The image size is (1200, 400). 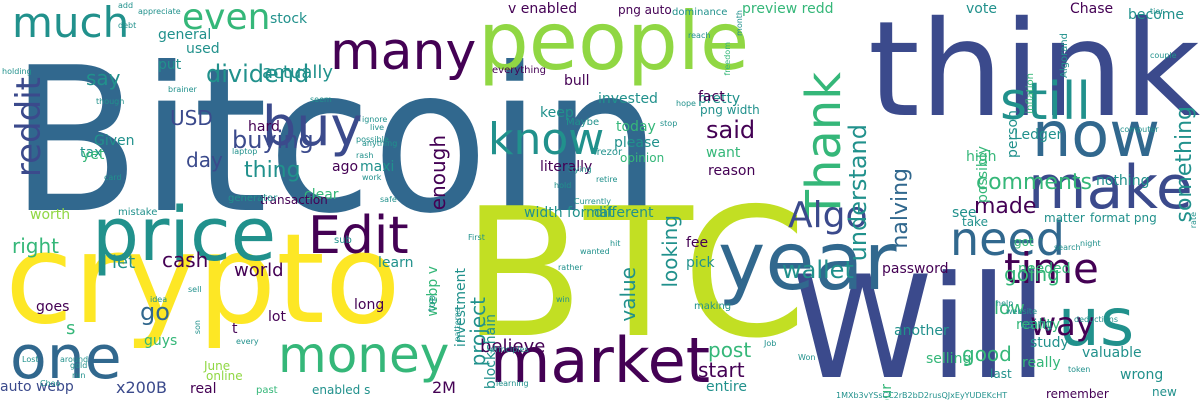 What do you see at coordinates (312, 126) in the screenshot?
I see `cloud-word: buy` at bounding box center [312, 126].